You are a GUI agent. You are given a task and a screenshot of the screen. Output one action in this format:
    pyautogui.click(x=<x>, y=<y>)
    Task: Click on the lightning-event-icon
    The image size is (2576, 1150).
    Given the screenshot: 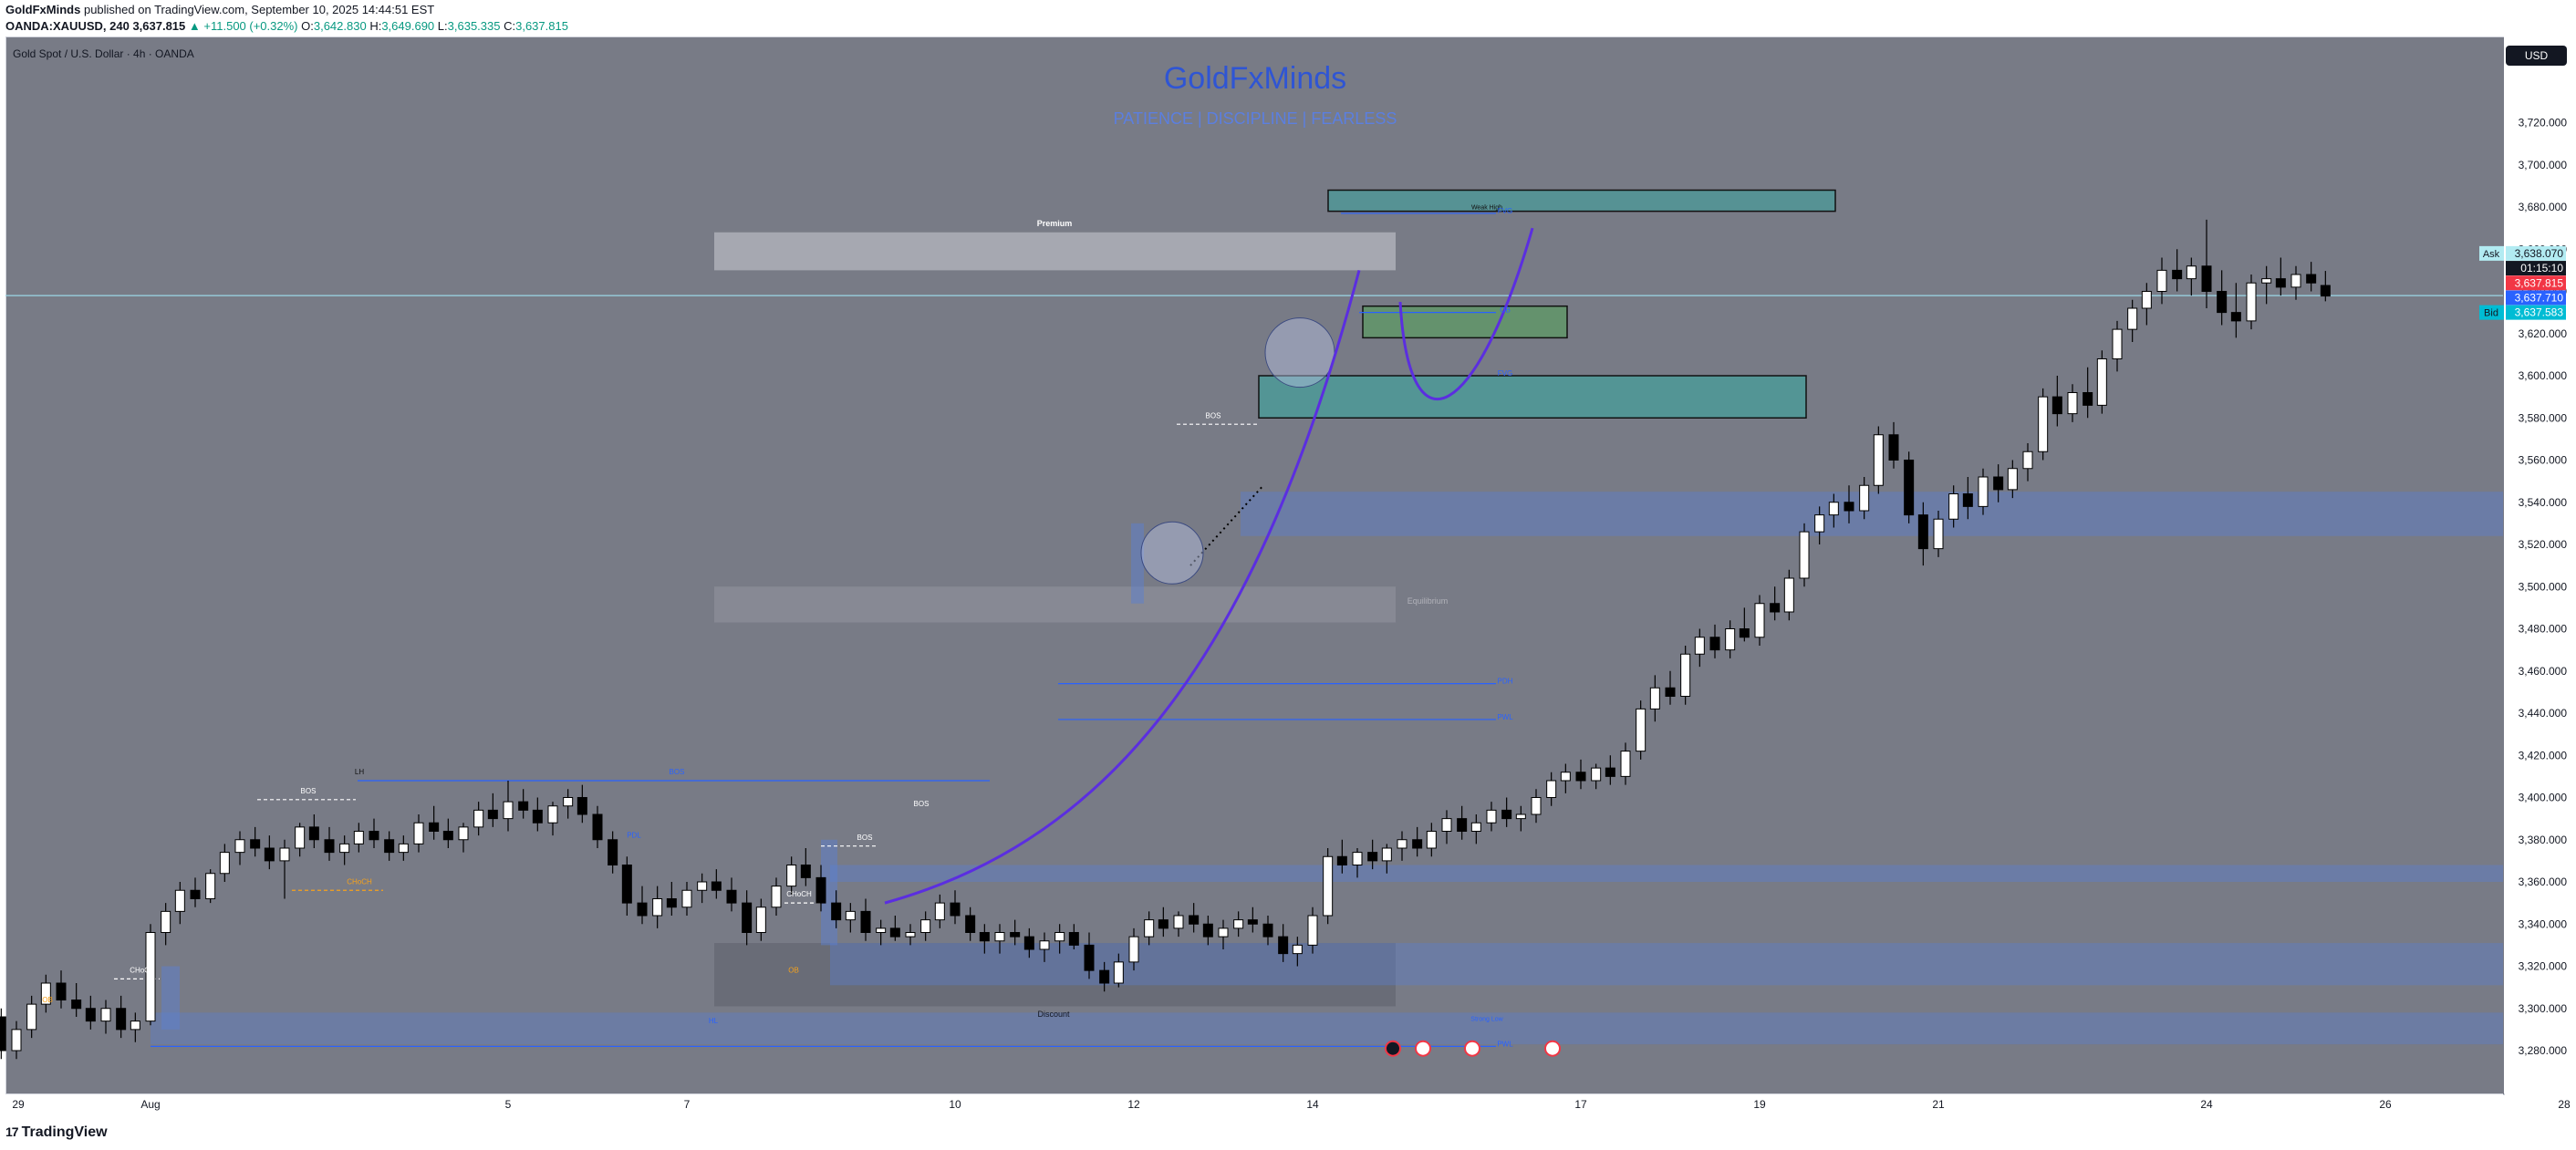 What is the action you would take?
    pyautogui.click(x=1393, y=1048)
    